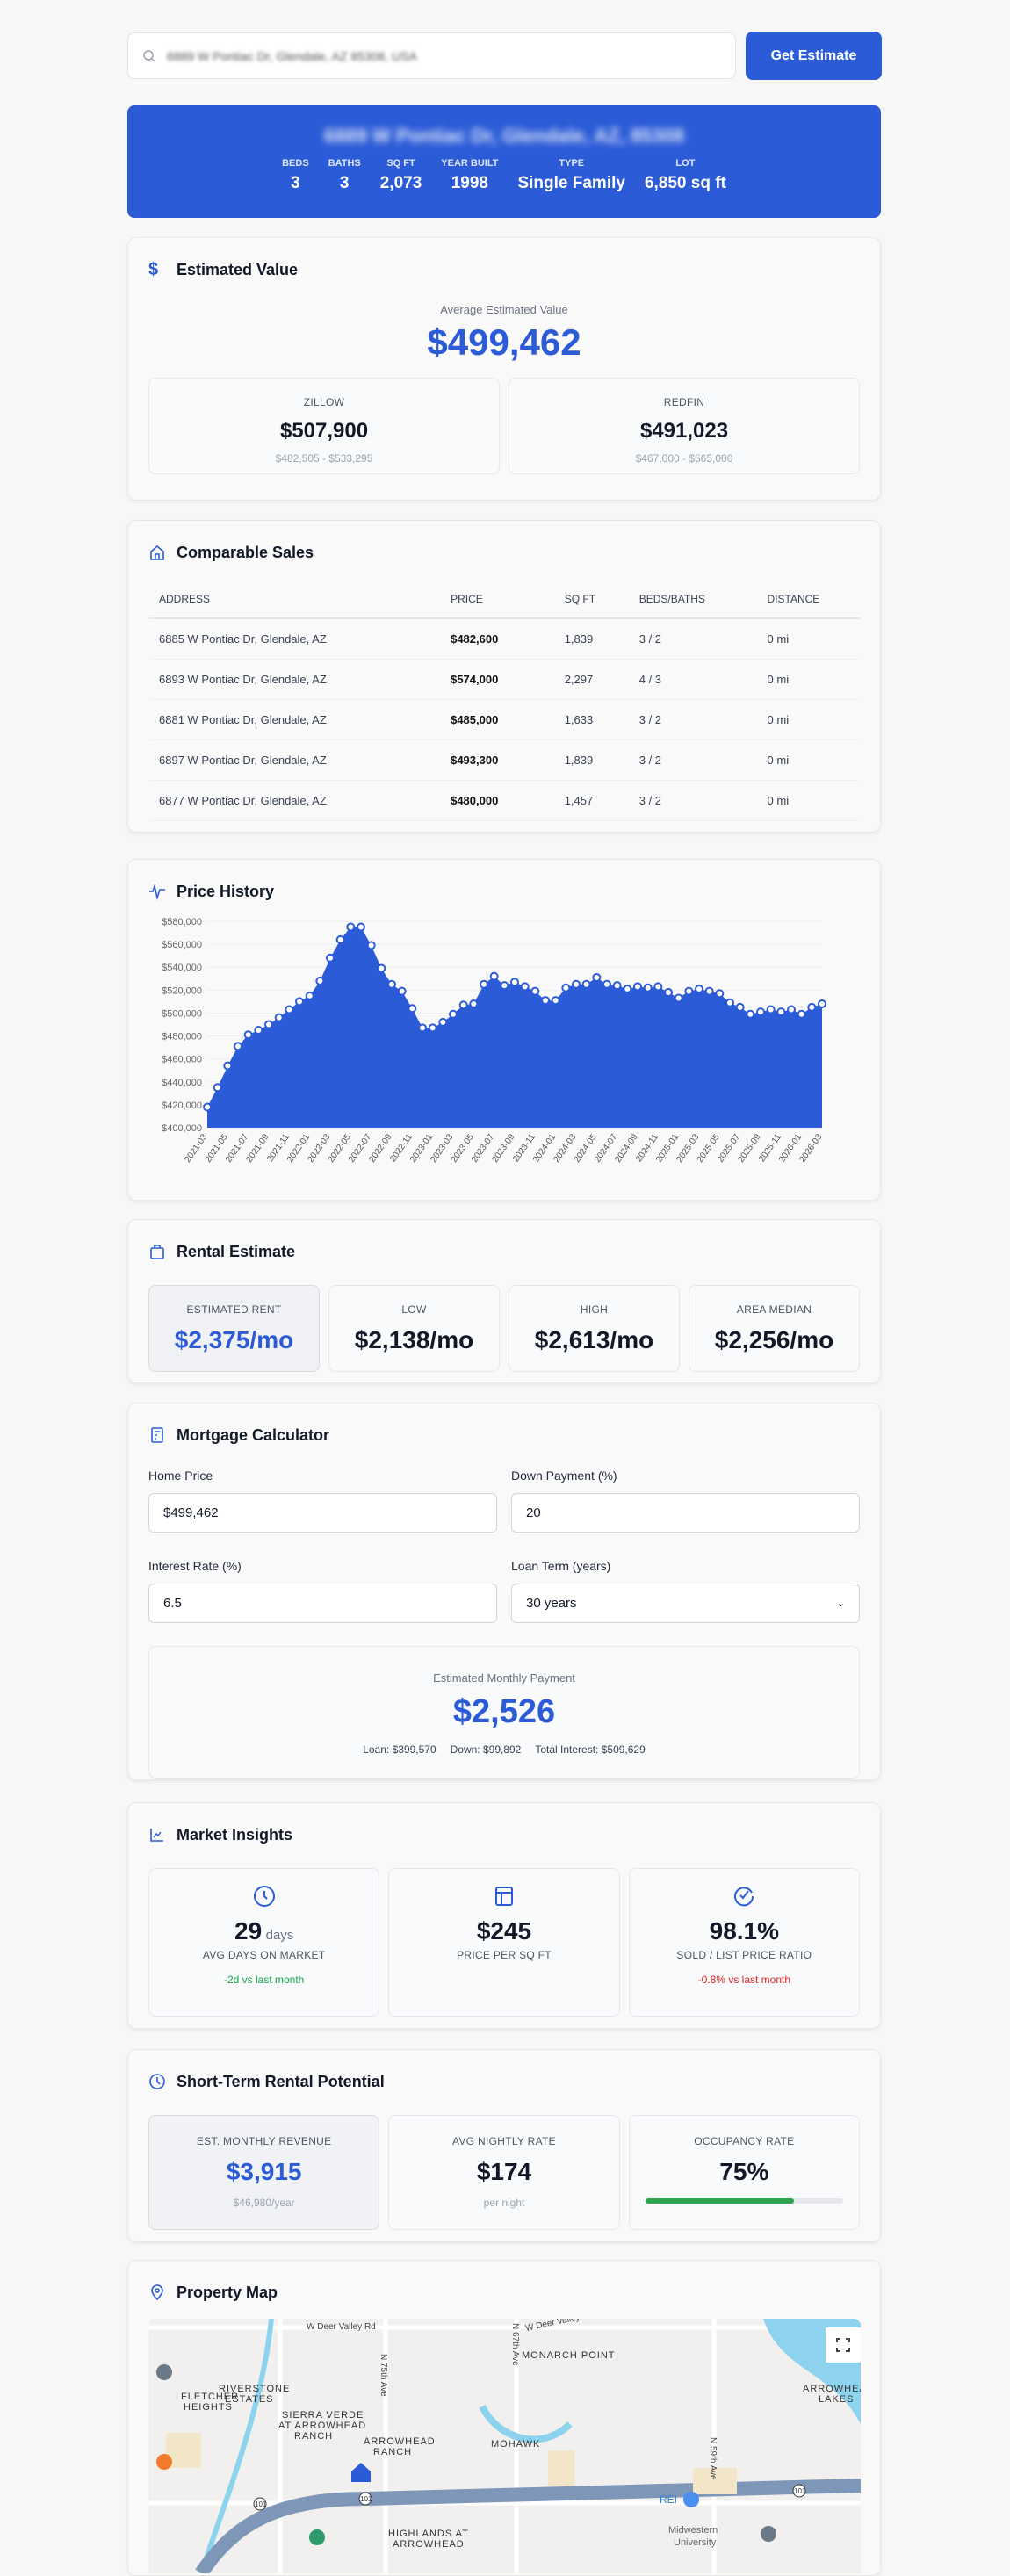  I want to click on fullscreen-button, so click(843, 2345).